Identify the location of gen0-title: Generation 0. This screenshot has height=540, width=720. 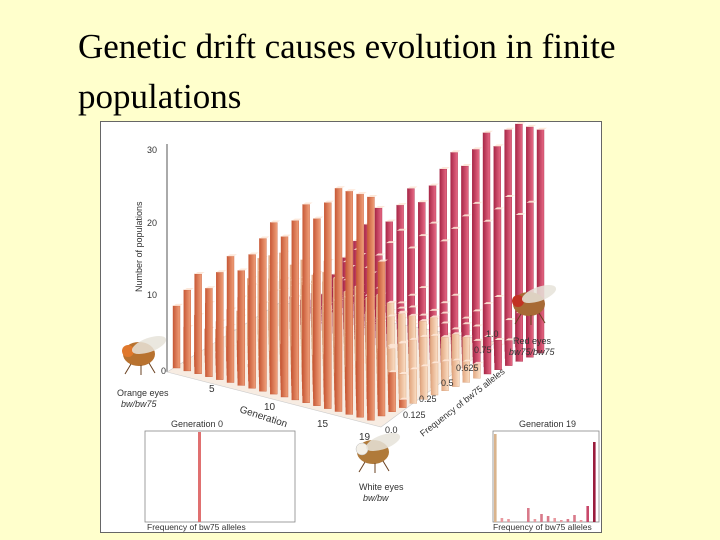
(197, 424).